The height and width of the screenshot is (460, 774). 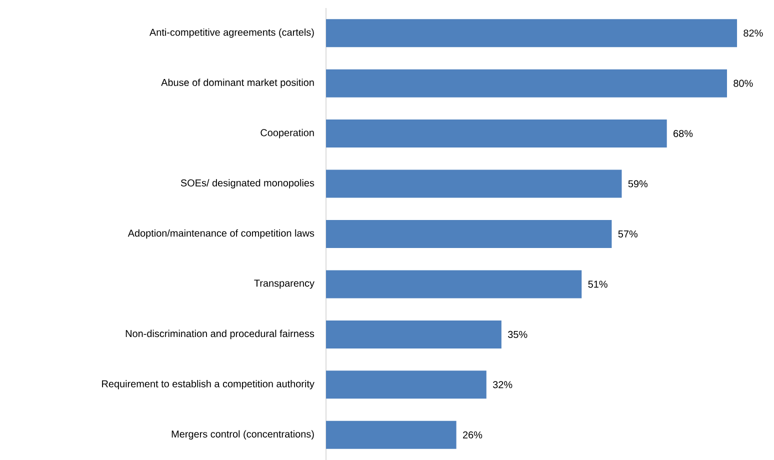 I want to click on y-tick-label: SOEs/ designated monopolies, so click(x=247, y=183).